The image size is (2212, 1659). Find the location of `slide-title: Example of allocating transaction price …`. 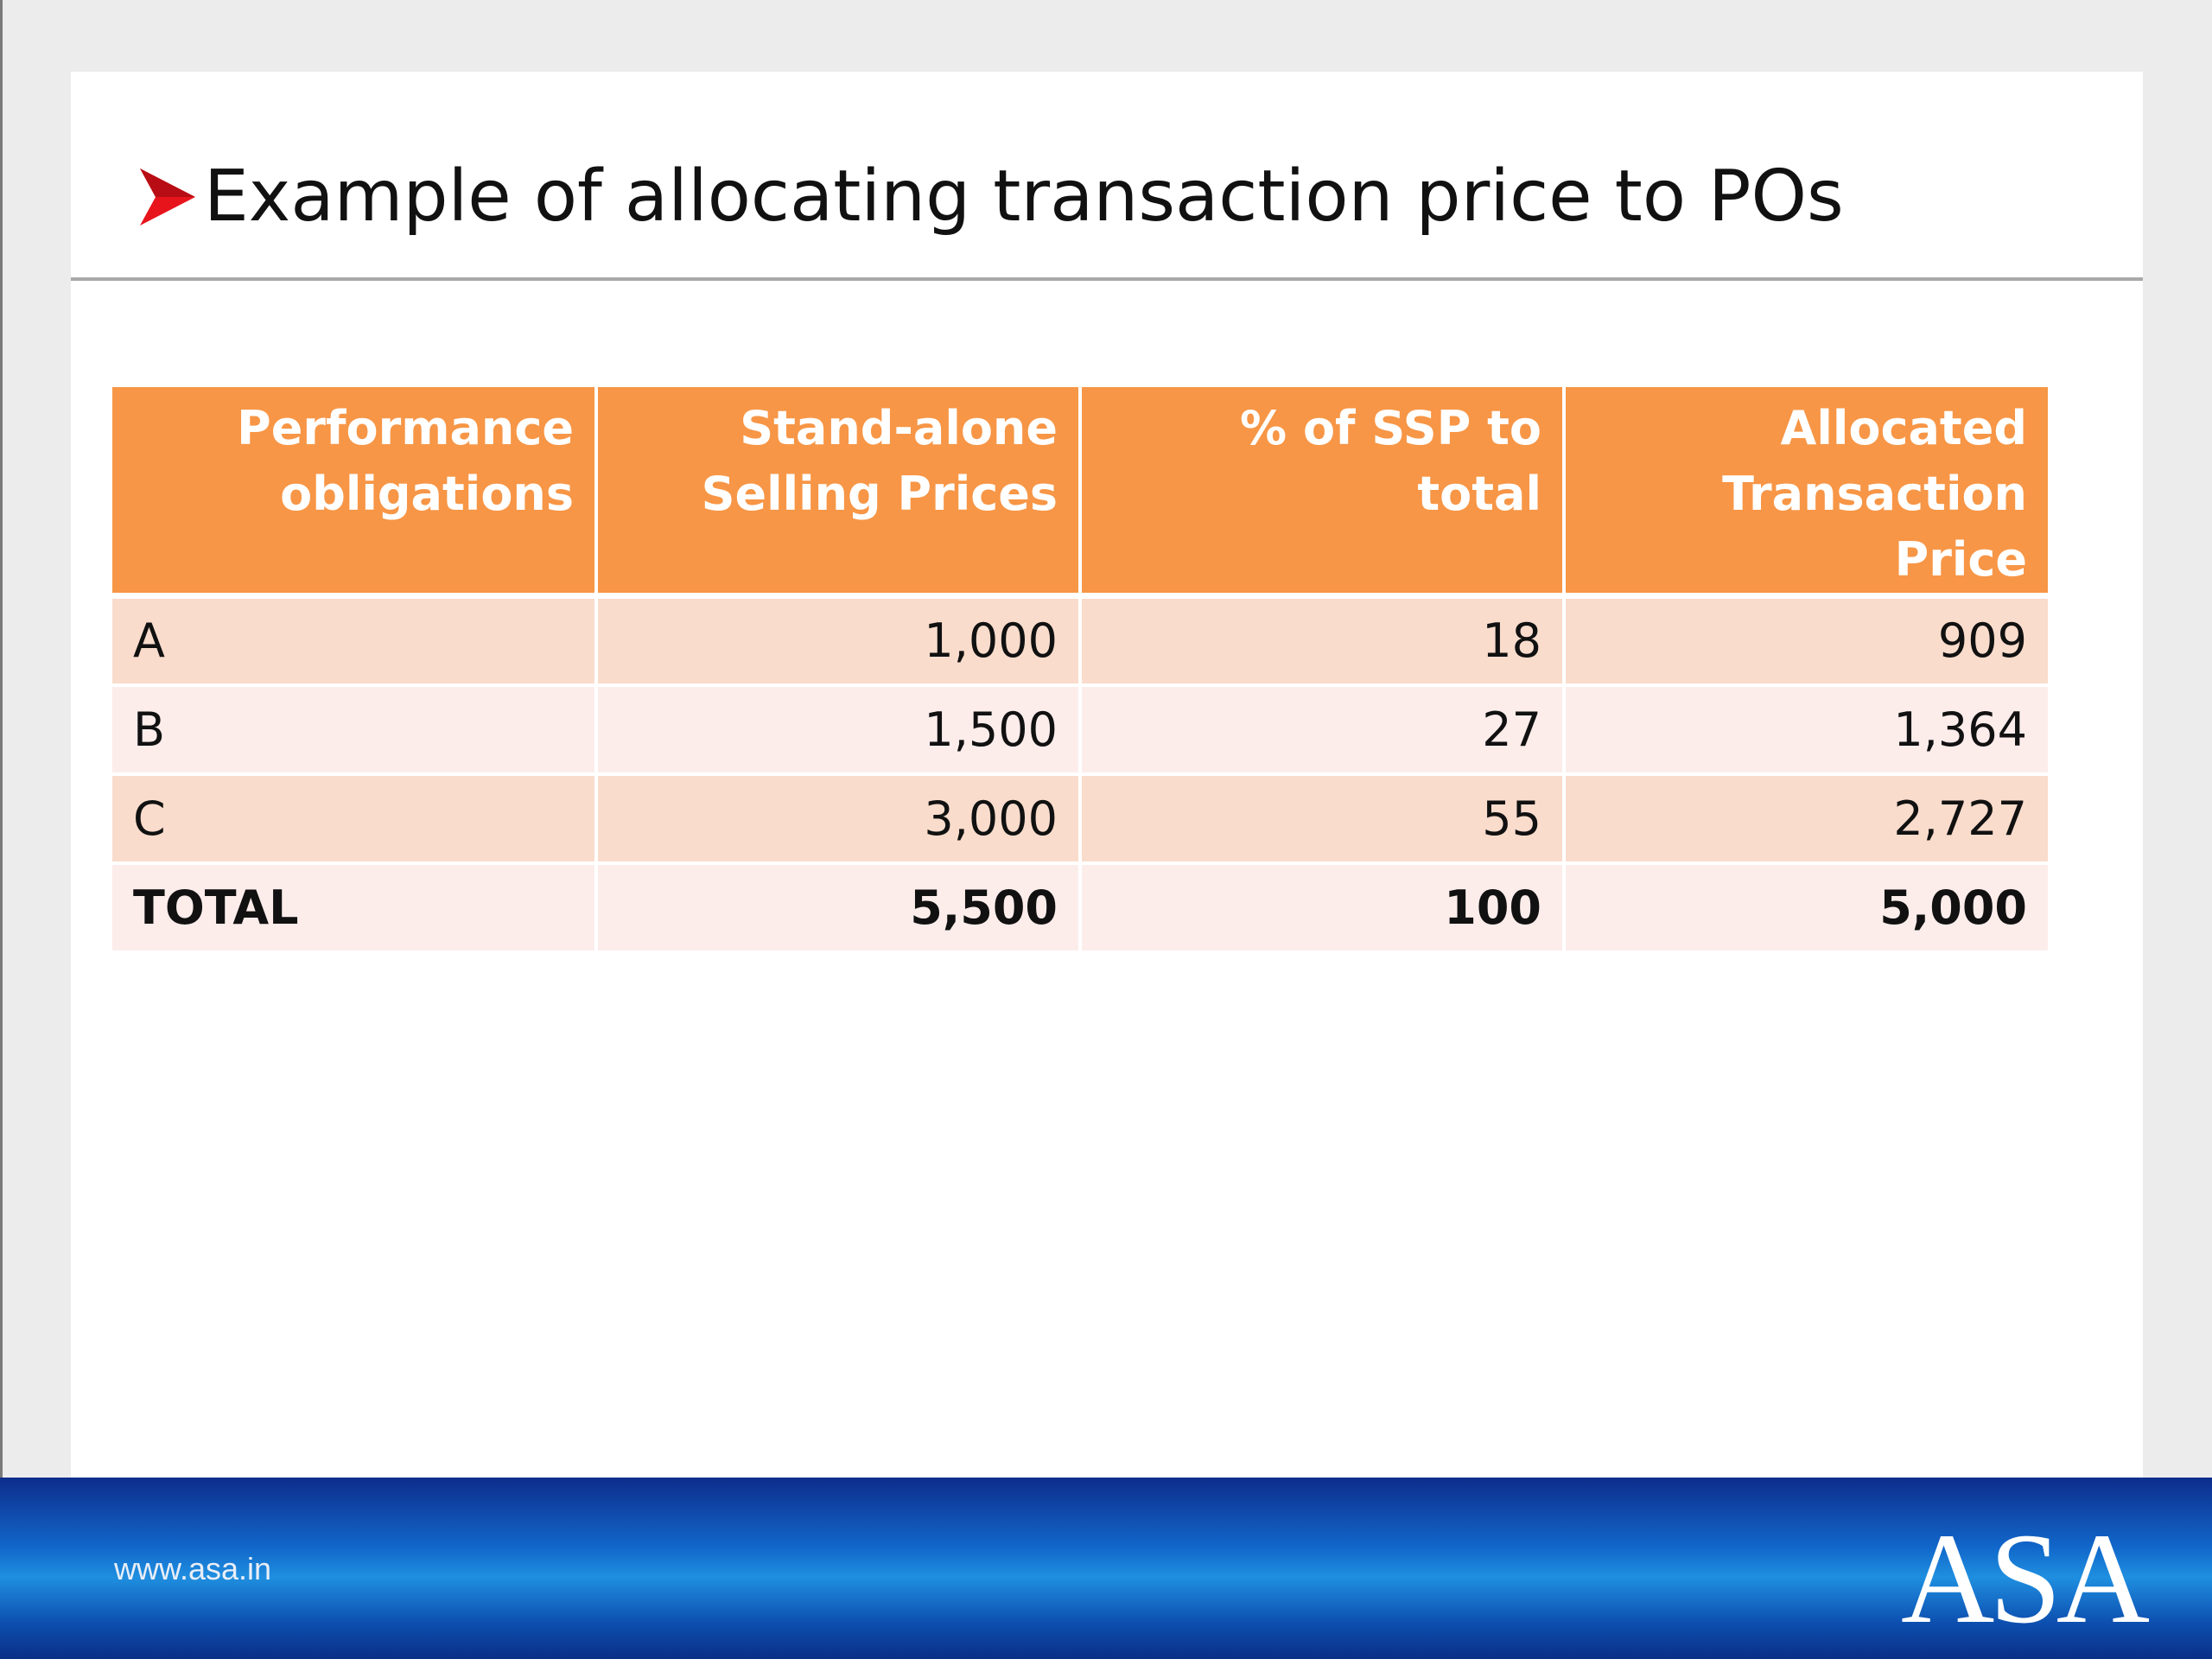

slide-title: Example of allocating transaction price … is located at coordinates (1024, 197).